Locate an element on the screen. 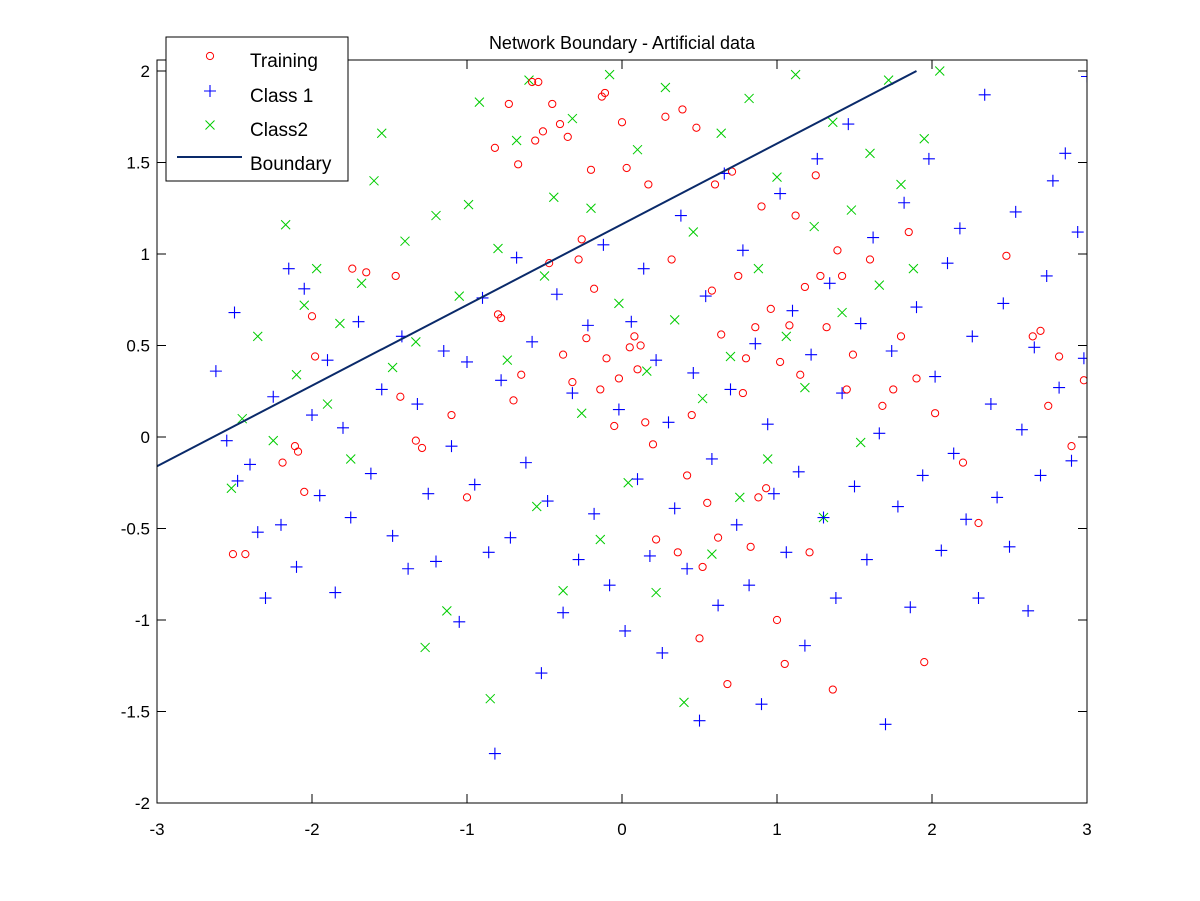 Image resolution: width=1200 pixels, height=901 pixels. y-tick-label: 1.5 is located at coordinates (138, 163).